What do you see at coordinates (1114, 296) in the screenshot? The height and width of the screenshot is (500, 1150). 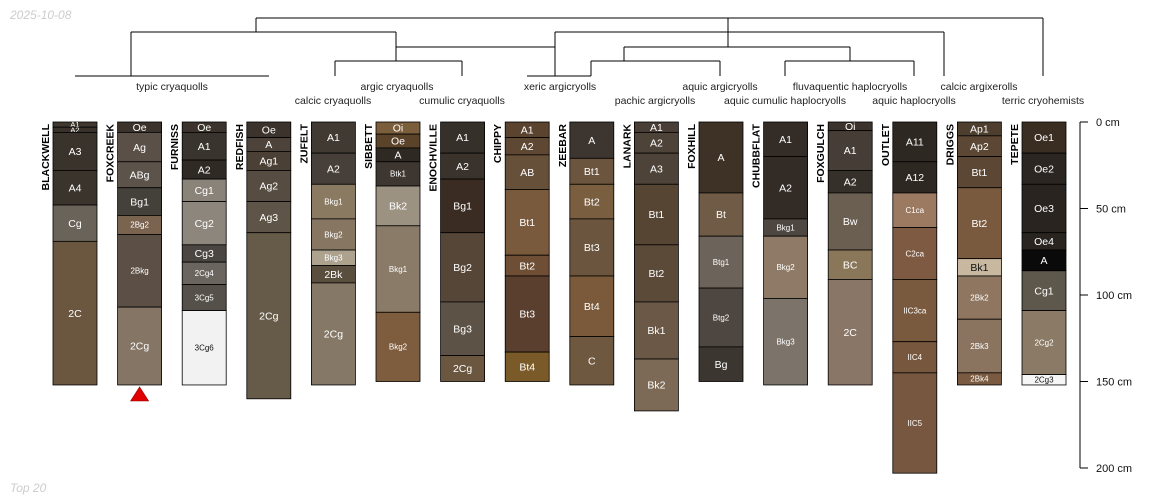 I see `depth-tick-label: 100 cm` at bounding box center [1114, 296].